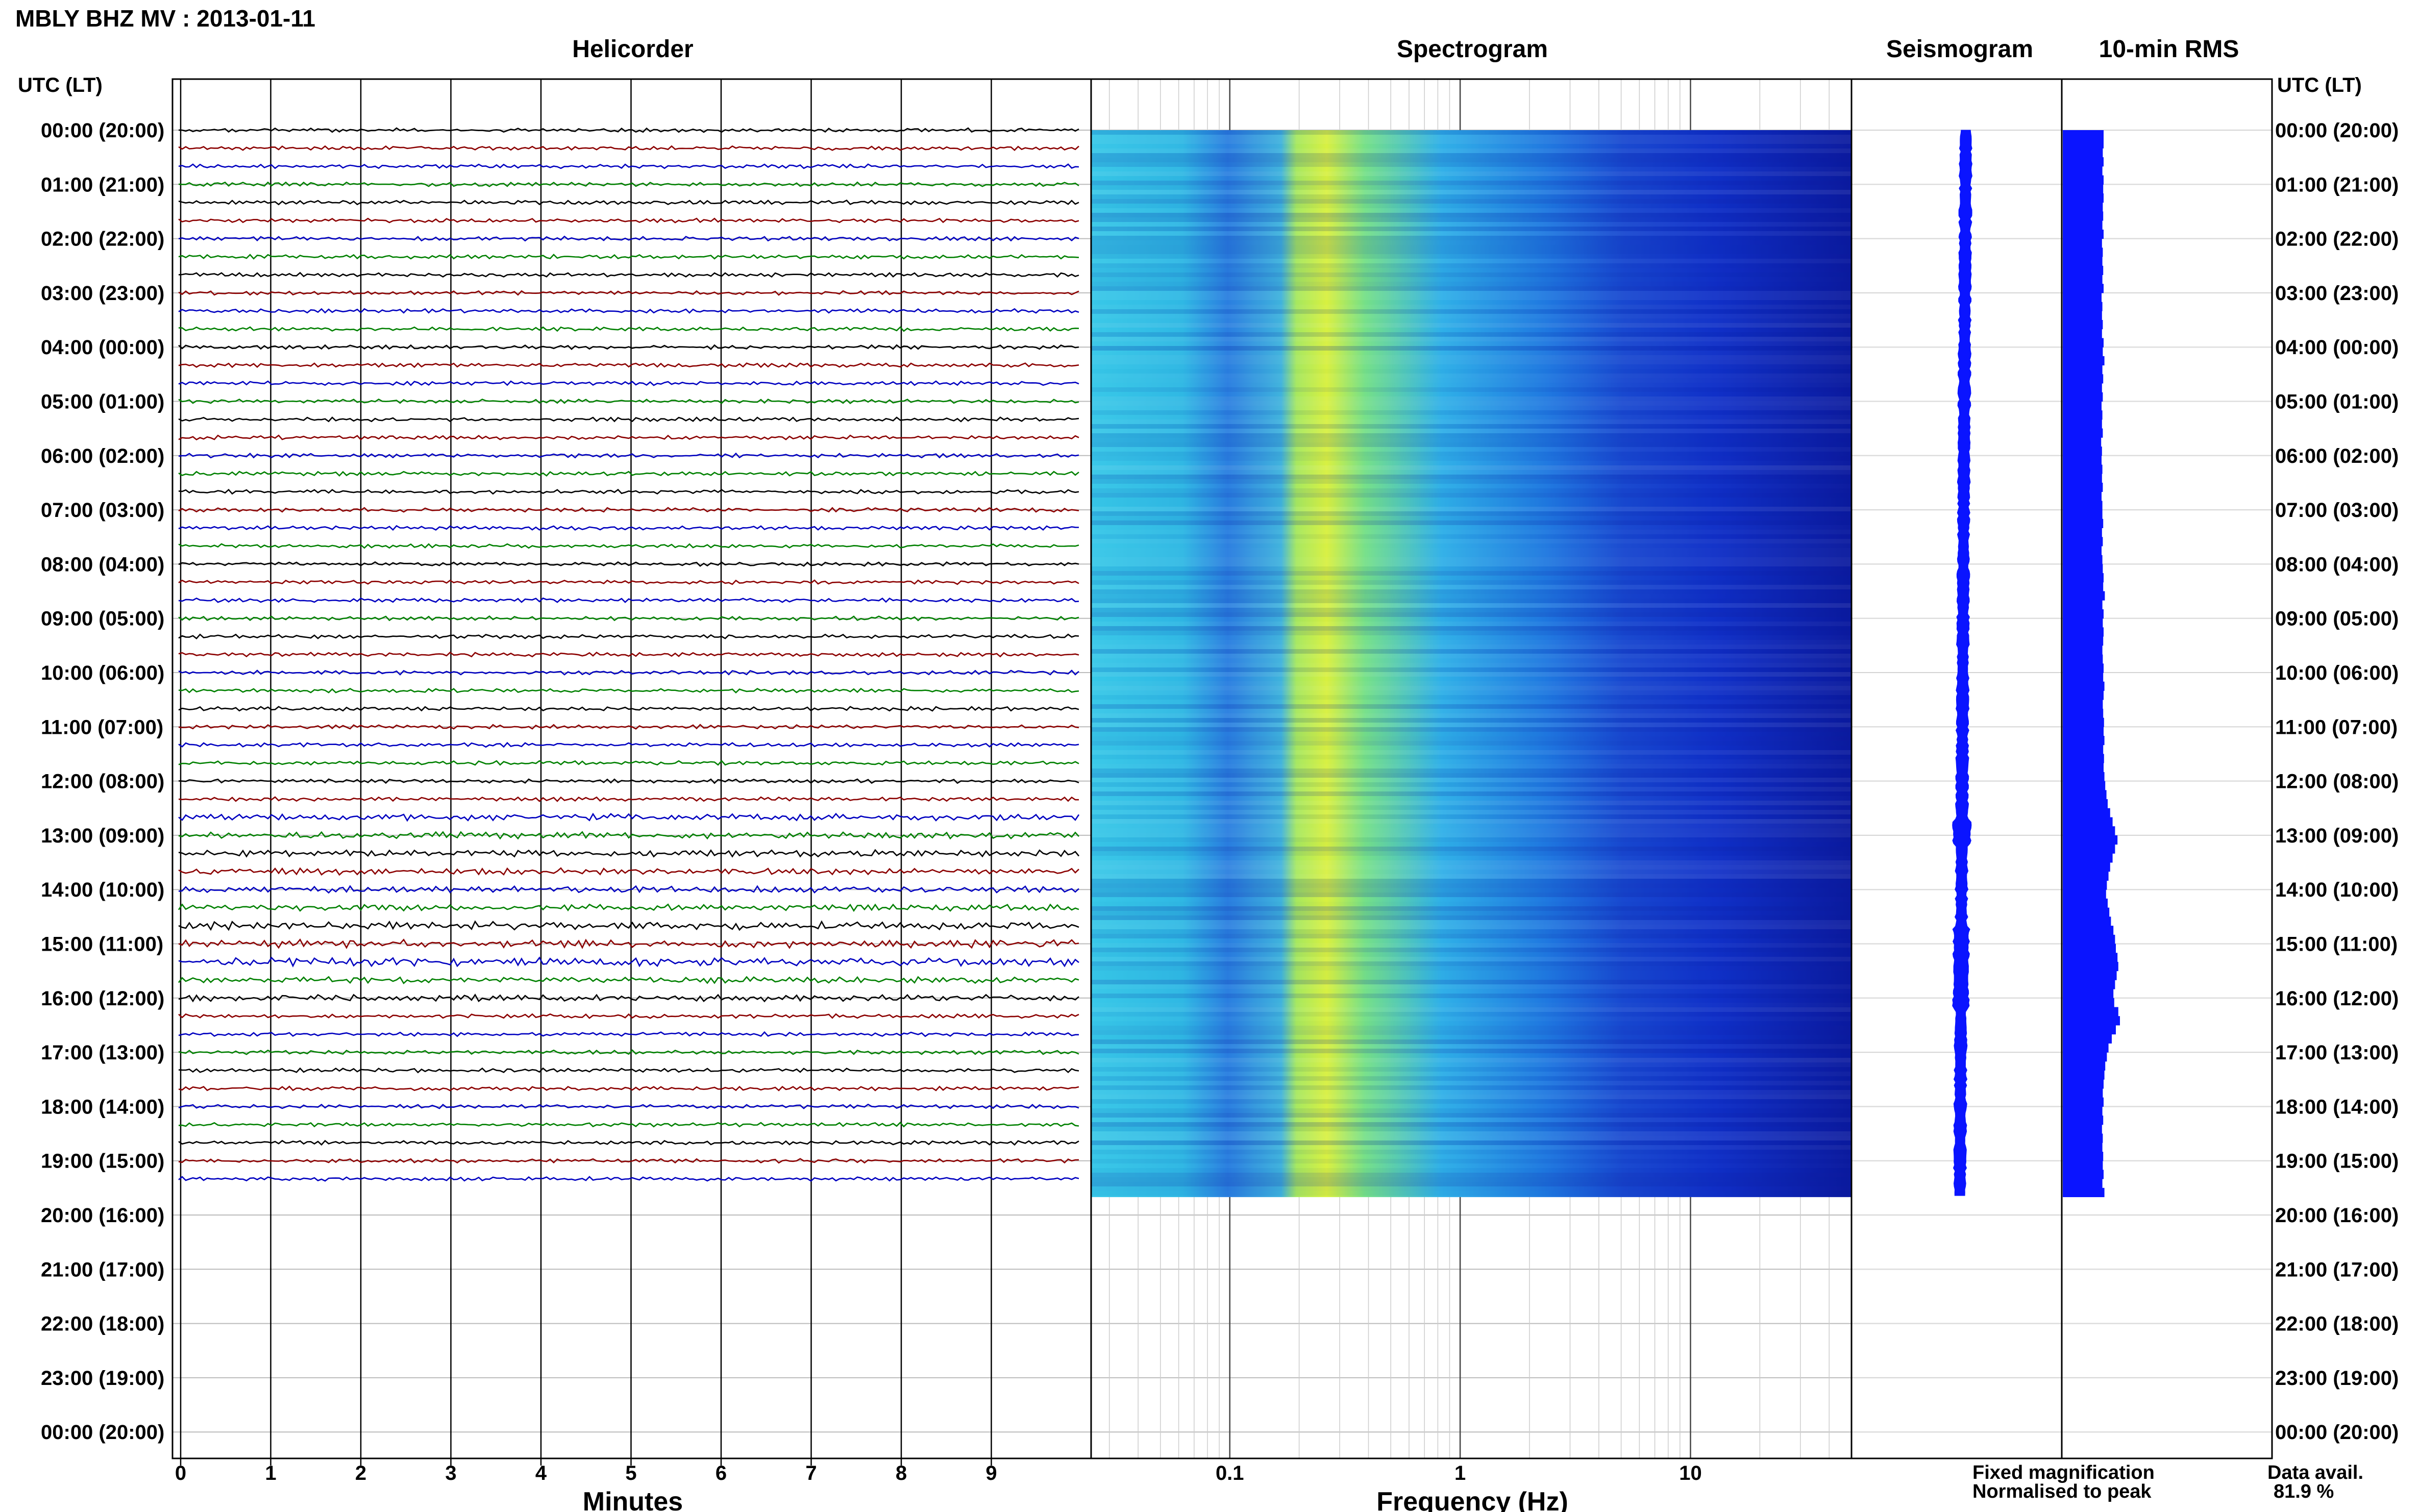  Describe the element at coordinates (2337, 564) in the screenshot. I see `hour-label-right: 08:00 (04:00)` at that location.